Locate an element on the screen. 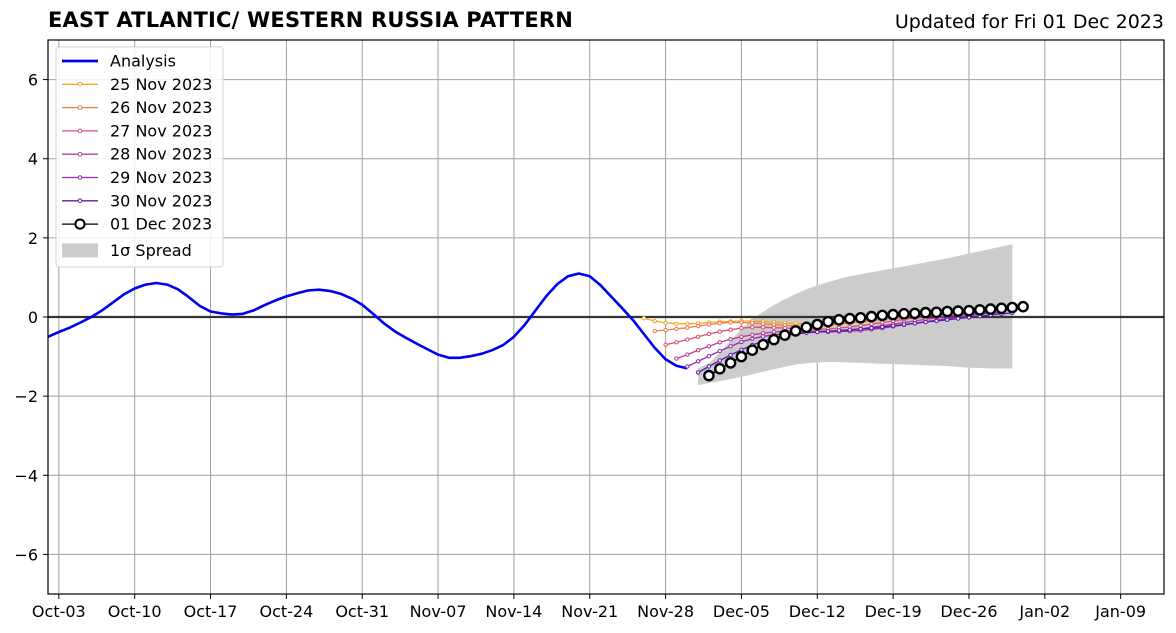 This screenshot has height=633, width=1176. legend-label: 29 Nov 2023 is located at coordinates (161, 177).